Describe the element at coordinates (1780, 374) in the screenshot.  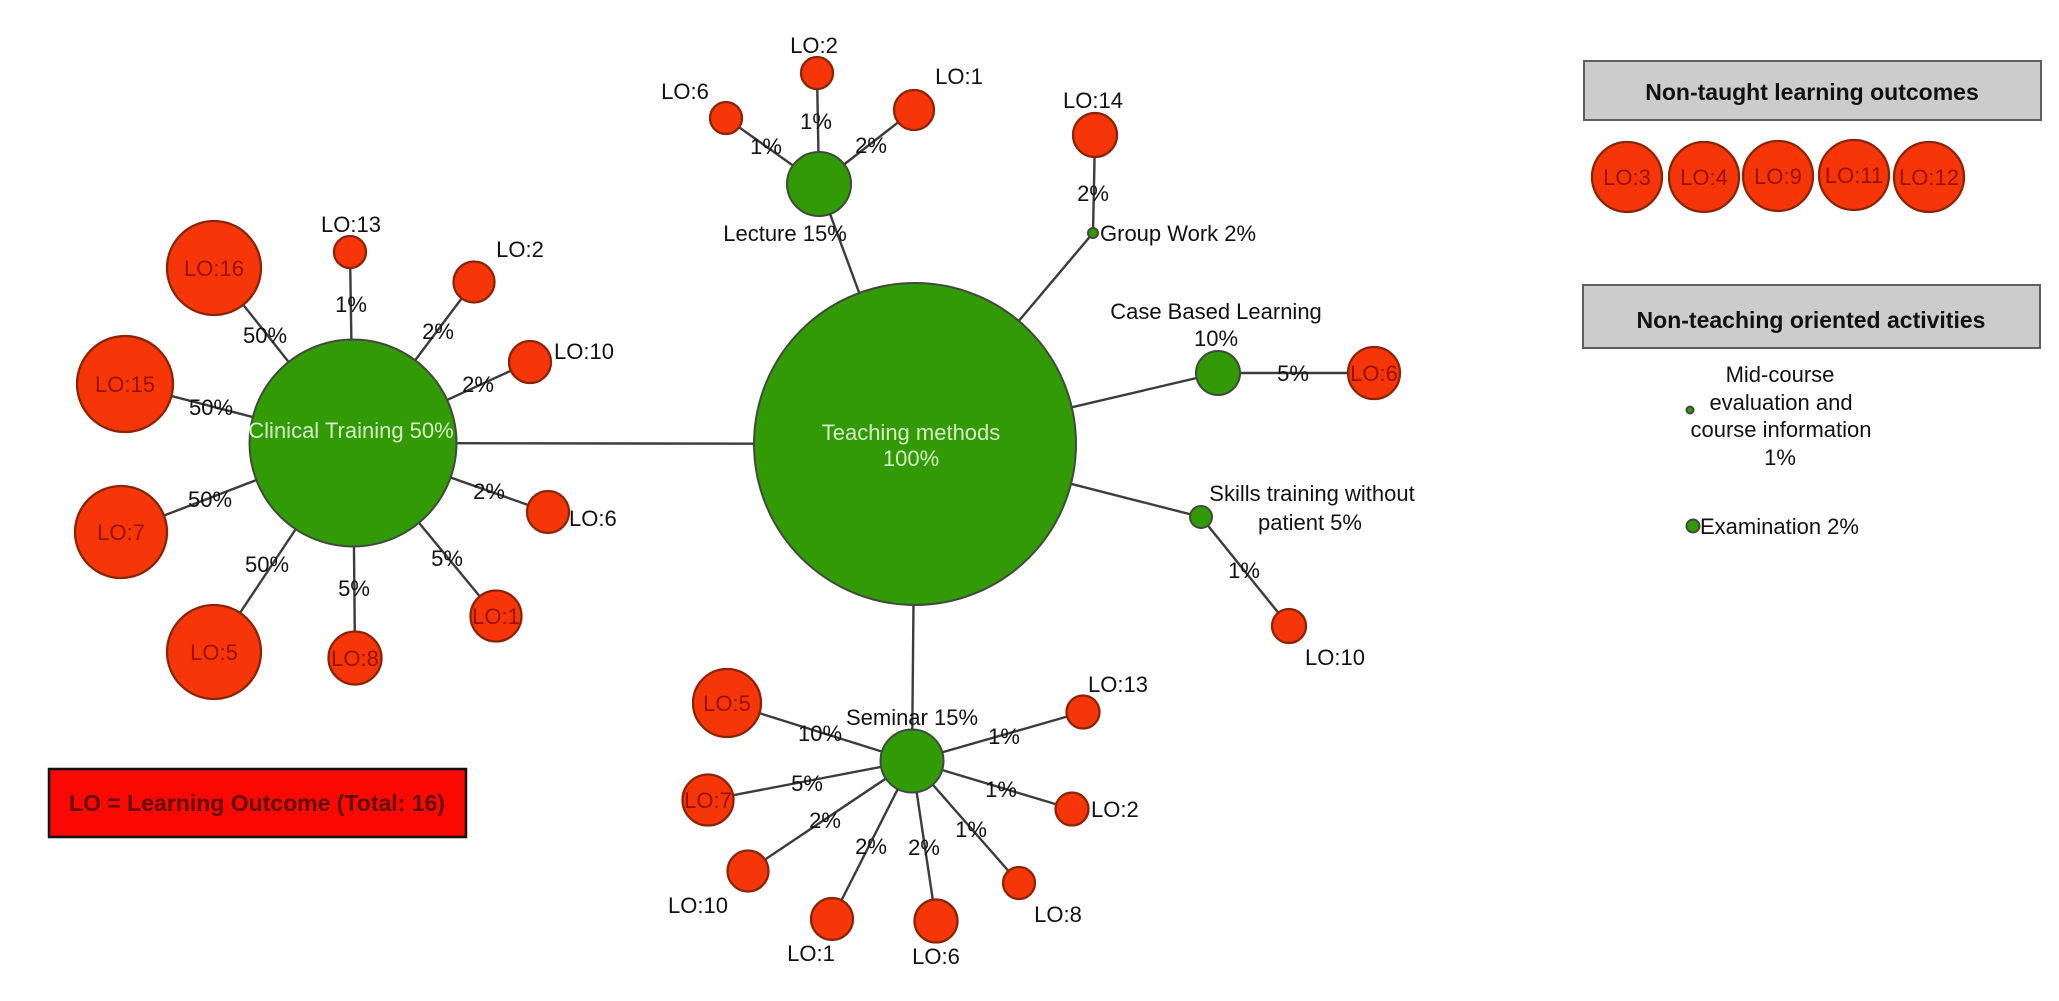
I see `svg-text: Mid-course` at that location.